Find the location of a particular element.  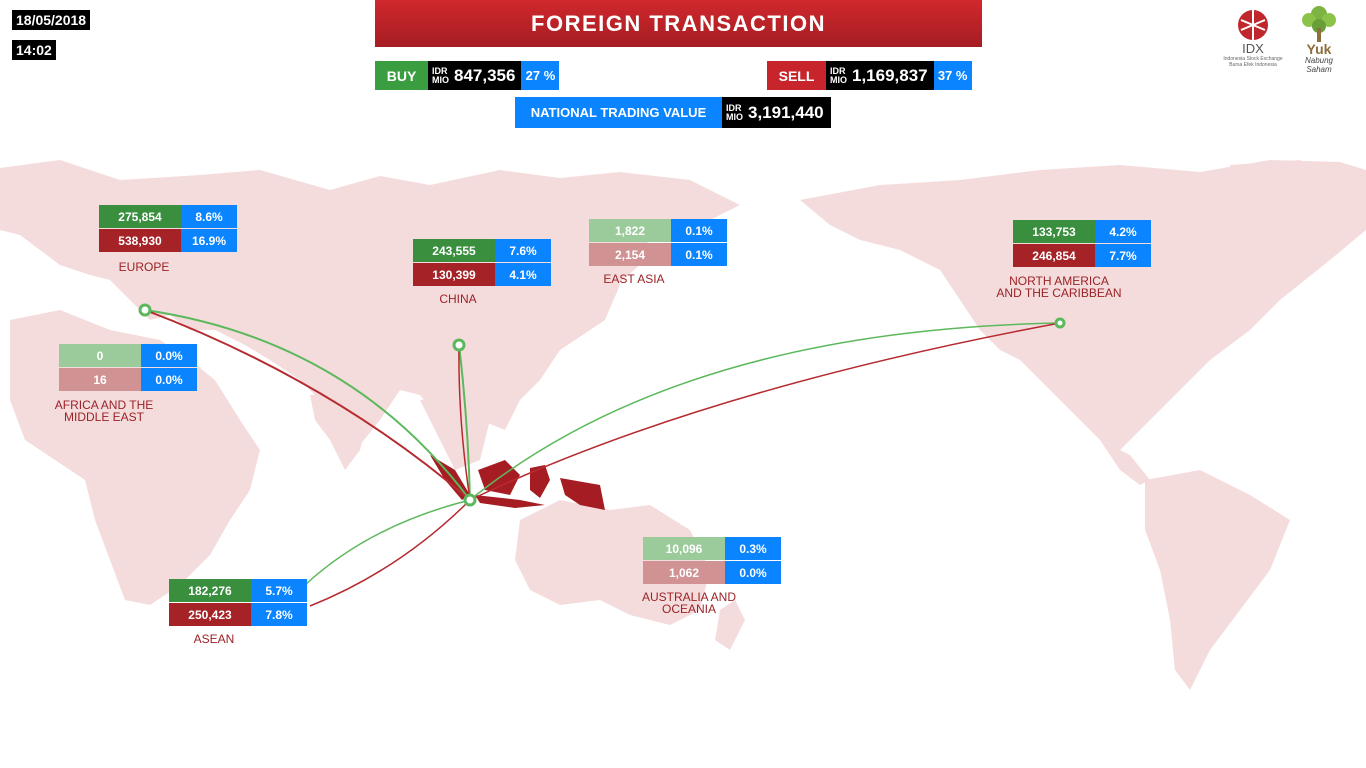

node-north-america is located at coordinates (1060, 323).